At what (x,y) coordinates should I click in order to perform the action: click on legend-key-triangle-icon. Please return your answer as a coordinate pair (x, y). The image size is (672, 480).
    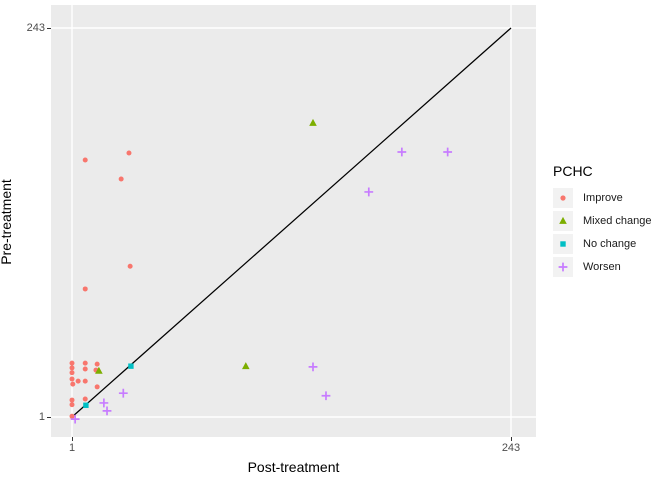
    Looking at the image, I should click on (563, 221).